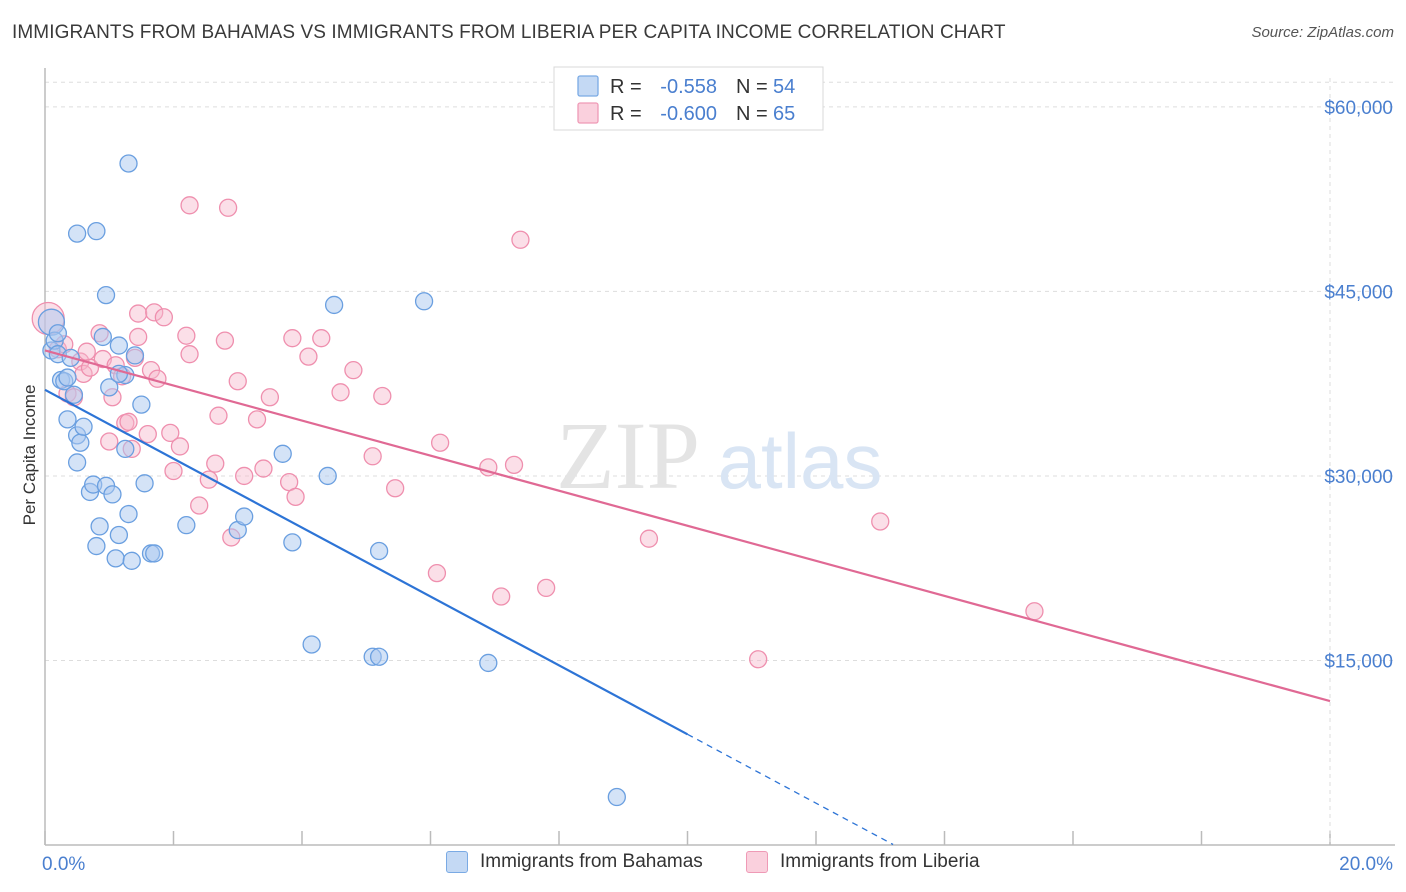 The width and height of the screenshot is (1406, 892). What do you see at coordinates (688, 87) in the screenshot?
I see `legend-r-value: -0.558` at bounding box center [688, 87].